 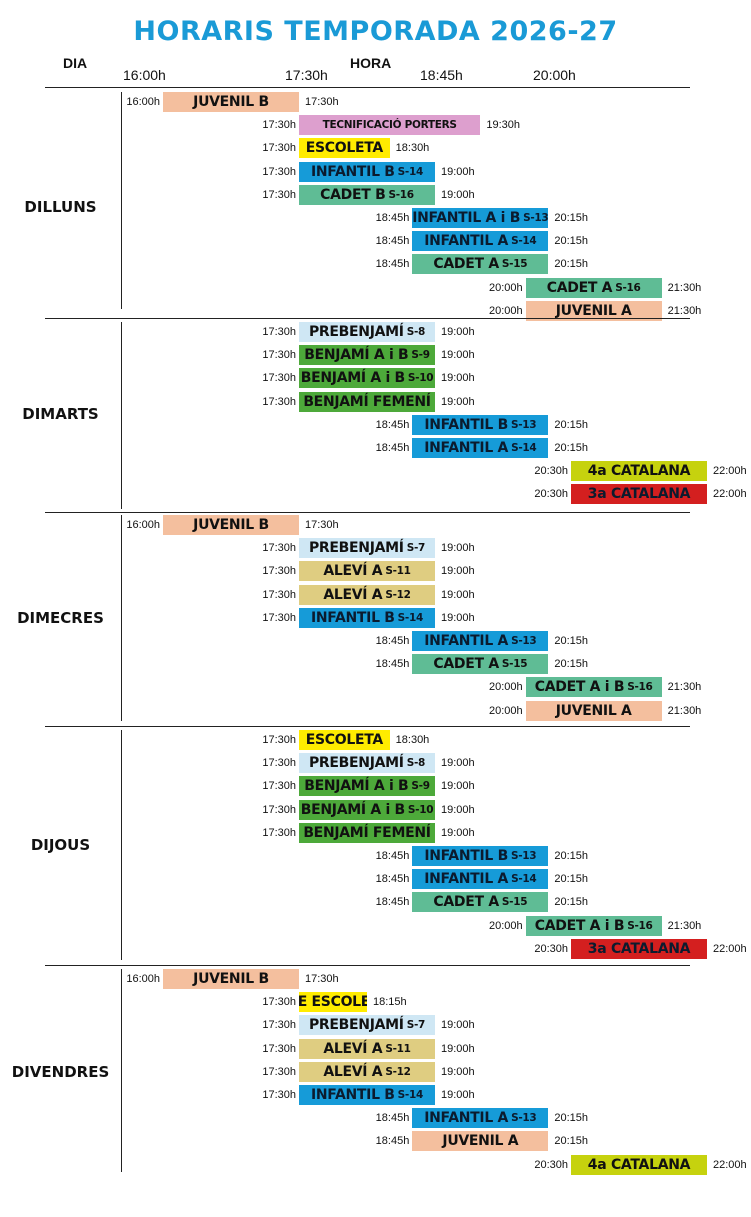 I want to click on day-vertical-line, so click(x=121, y=415).